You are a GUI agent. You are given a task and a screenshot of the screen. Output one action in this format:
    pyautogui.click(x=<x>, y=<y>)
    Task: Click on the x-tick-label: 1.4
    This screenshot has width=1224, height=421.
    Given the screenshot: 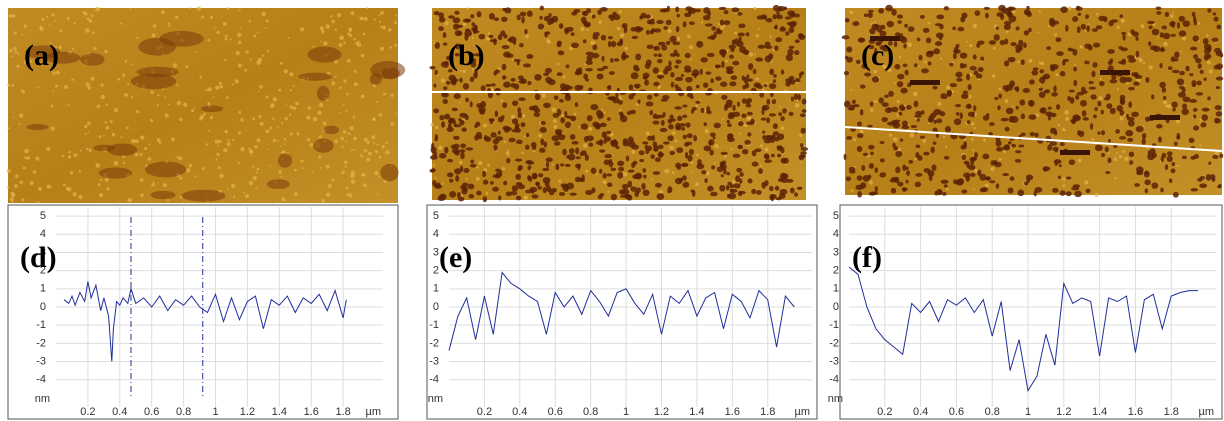 What is the action you would take?
    pyautogui.click(x=696, y=412)
    